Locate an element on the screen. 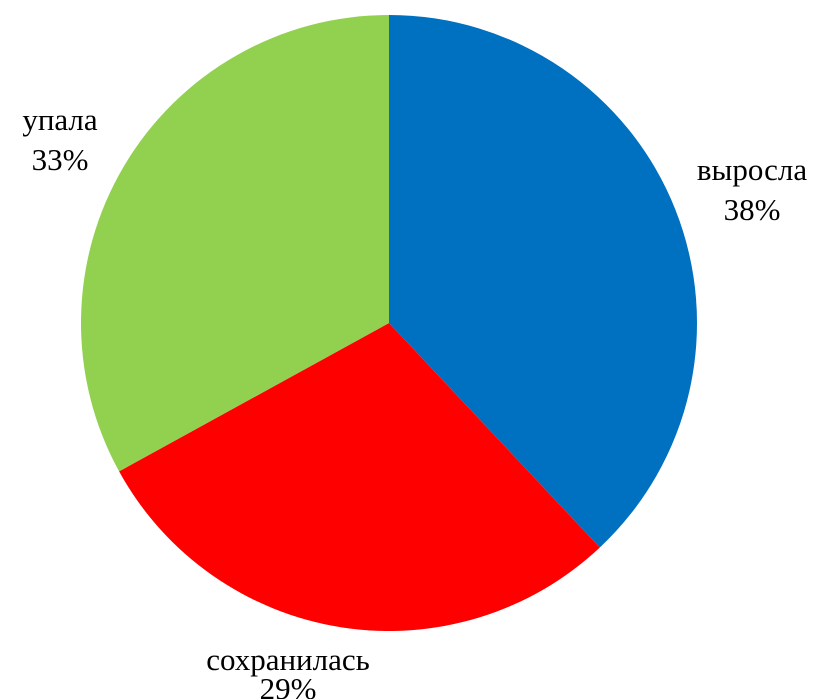  slice-label-sohranilas: сохранилась is located at coordinates (288, 659).